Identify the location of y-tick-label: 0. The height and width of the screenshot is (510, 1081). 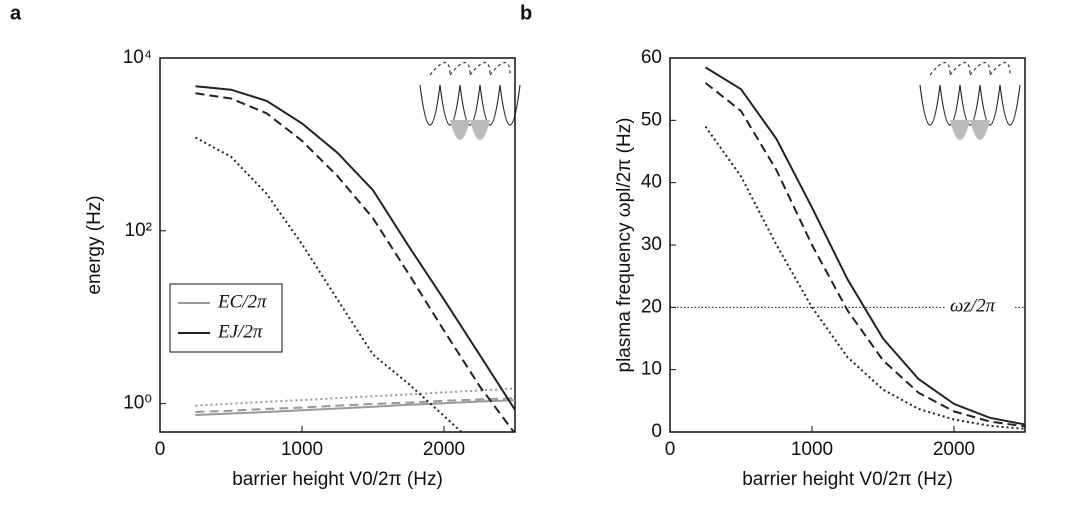
(656, 431).